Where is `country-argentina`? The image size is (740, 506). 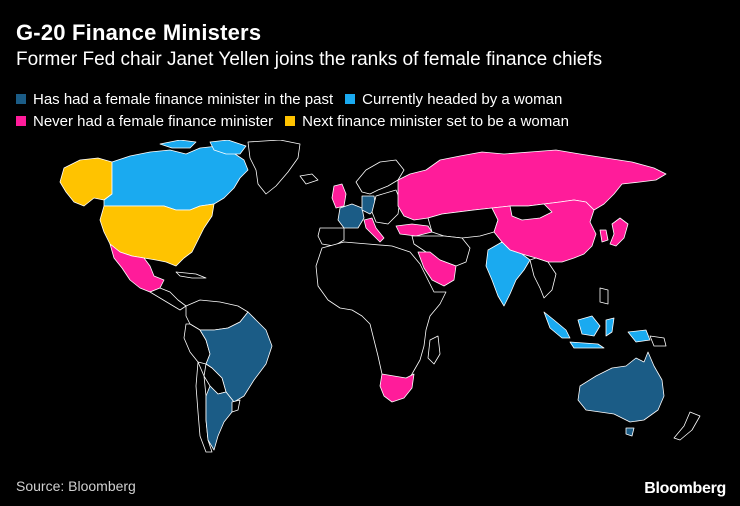 country-argentina is located at coordinates (220, 418).